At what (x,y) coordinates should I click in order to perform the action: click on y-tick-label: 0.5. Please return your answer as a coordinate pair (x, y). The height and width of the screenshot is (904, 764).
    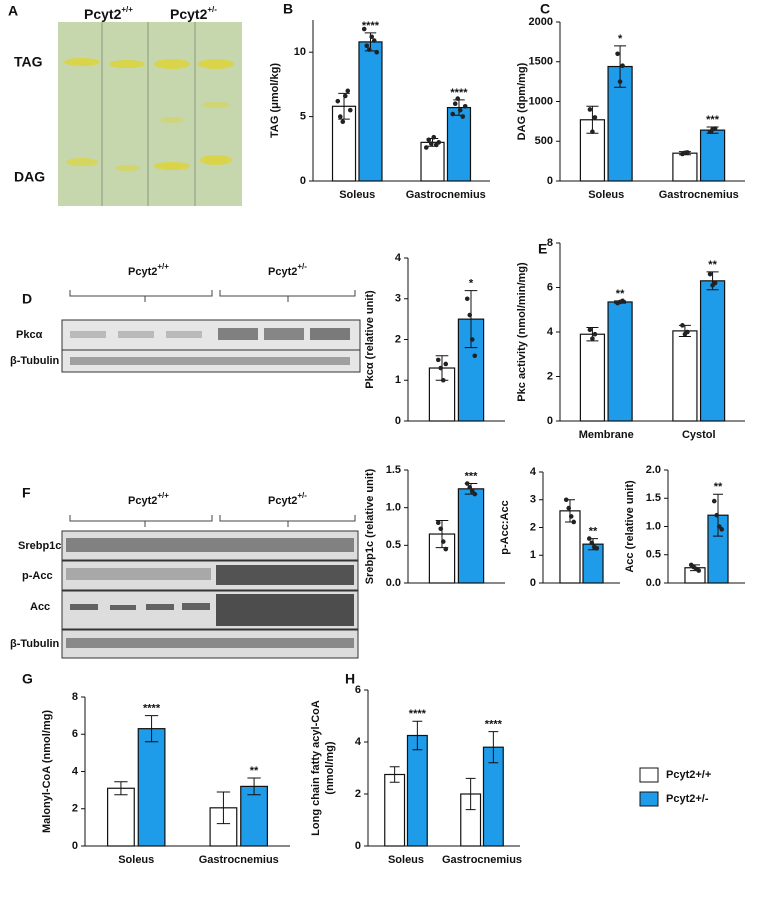
    Looking at the image, I should click on (653, 555).